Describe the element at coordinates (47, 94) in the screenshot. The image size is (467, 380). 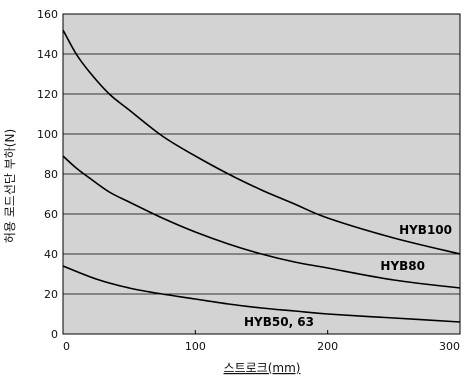
I see `y-tick-label-120: 120` at that location.